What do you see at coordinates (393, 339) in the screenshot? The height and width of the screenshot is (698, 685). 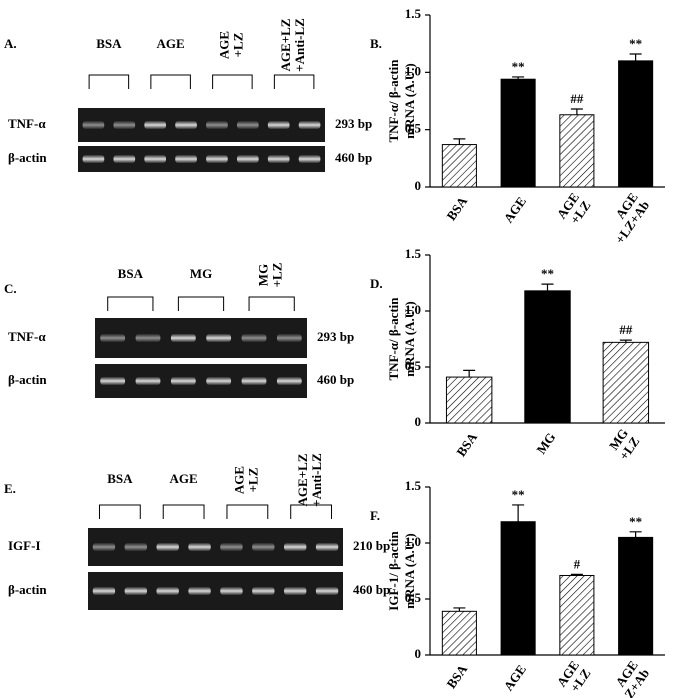 I see `y-axis-label: TNF-α/ β-actin` at bounding box center [393, 339].